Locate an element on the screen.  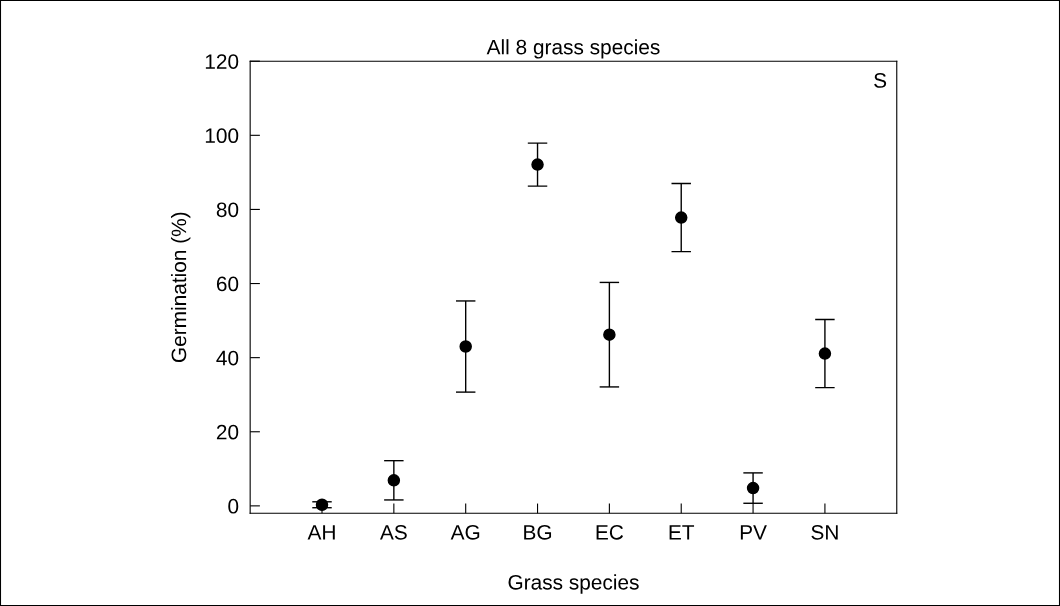
y-tick-label: 20 is located at coordinates (227, 432).